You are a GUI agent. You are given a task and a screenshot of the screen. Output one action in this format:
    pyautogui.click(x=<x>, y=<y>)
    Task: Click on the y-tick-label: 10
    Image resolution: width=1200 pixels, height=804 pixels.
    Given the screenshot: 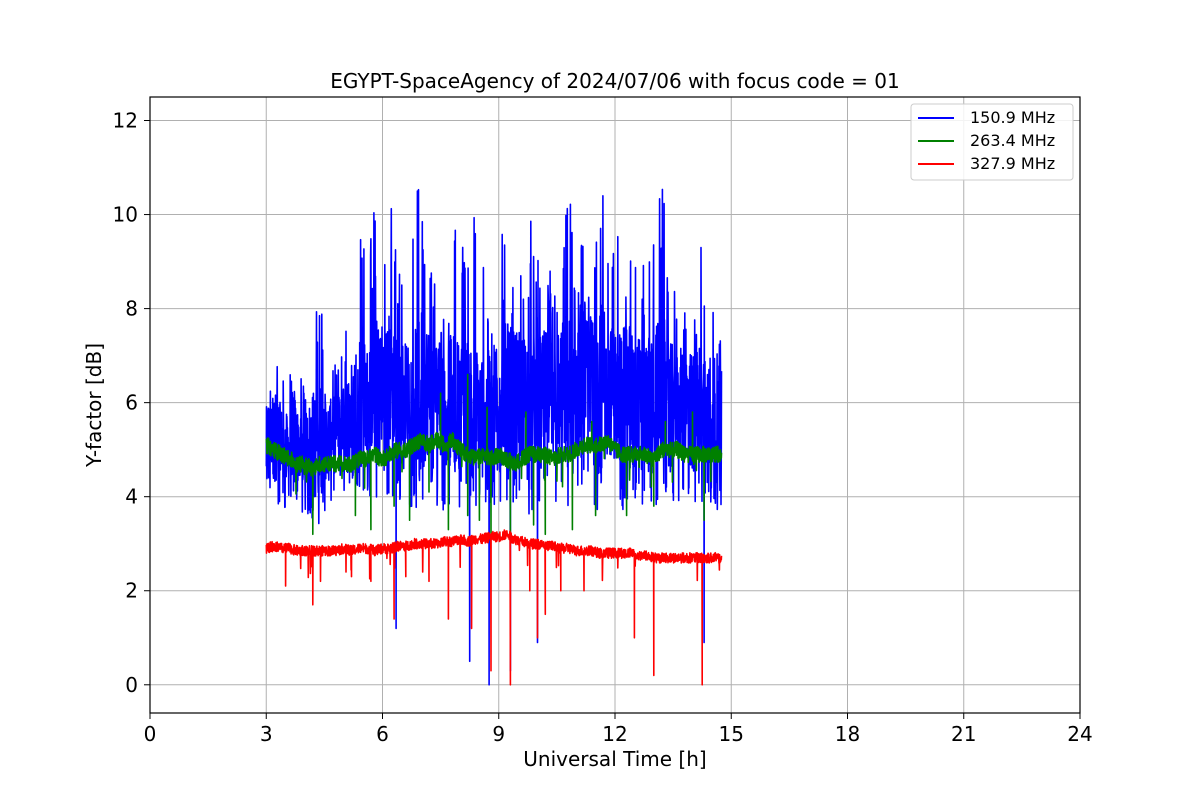 What is the action you would take?
    pyautogui.click(x=125, y=215)
    